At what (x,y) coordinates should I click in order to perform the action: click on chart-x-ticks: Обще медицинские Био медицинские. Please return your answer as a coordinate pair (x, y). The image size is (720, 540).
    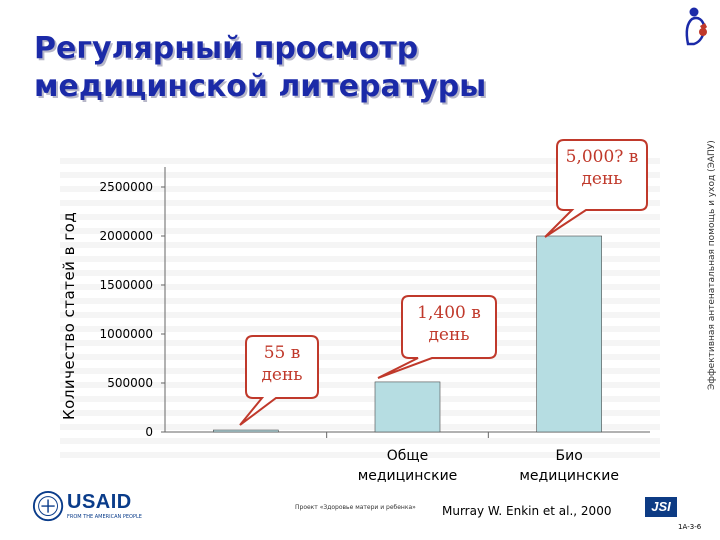
    Looking at the image, I should click on (488, 466).